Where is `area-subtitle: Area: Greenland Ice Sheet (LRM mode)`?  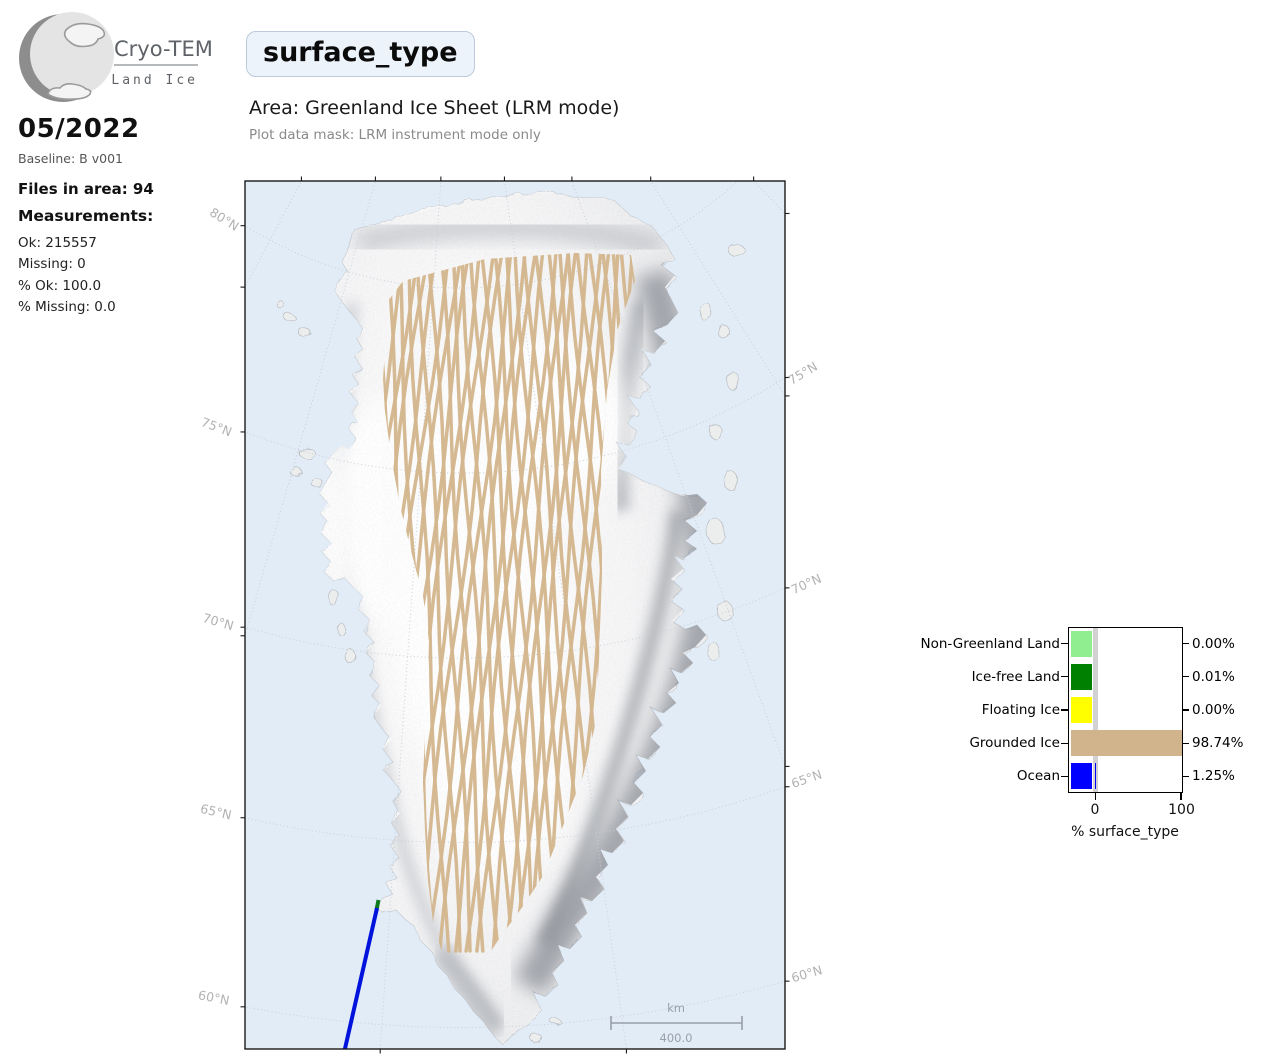 area-subtitle: Area: Greenland Ice Sheet (LRM mode) is located at coordinates (434, 108).